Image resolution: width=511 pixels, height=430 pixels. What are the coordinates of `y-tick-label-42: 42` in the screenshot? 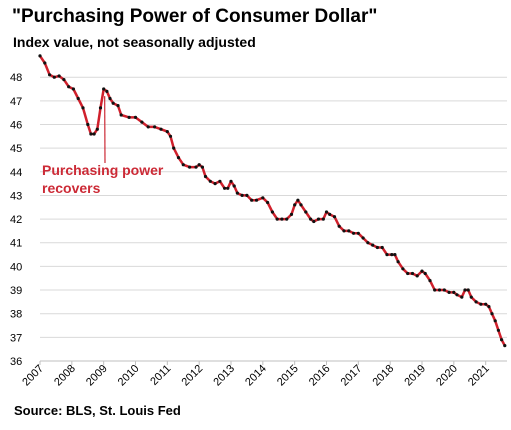 It's located at (16, 220).